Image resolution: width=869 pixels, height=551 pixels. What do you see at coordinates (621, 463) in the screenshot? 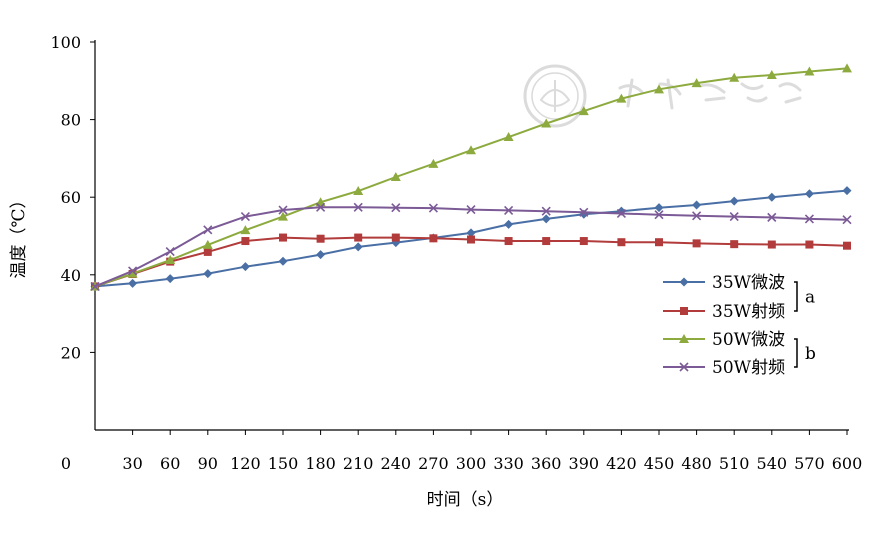
I see `x-tick-label: 420` at bounding box center [621, 463].